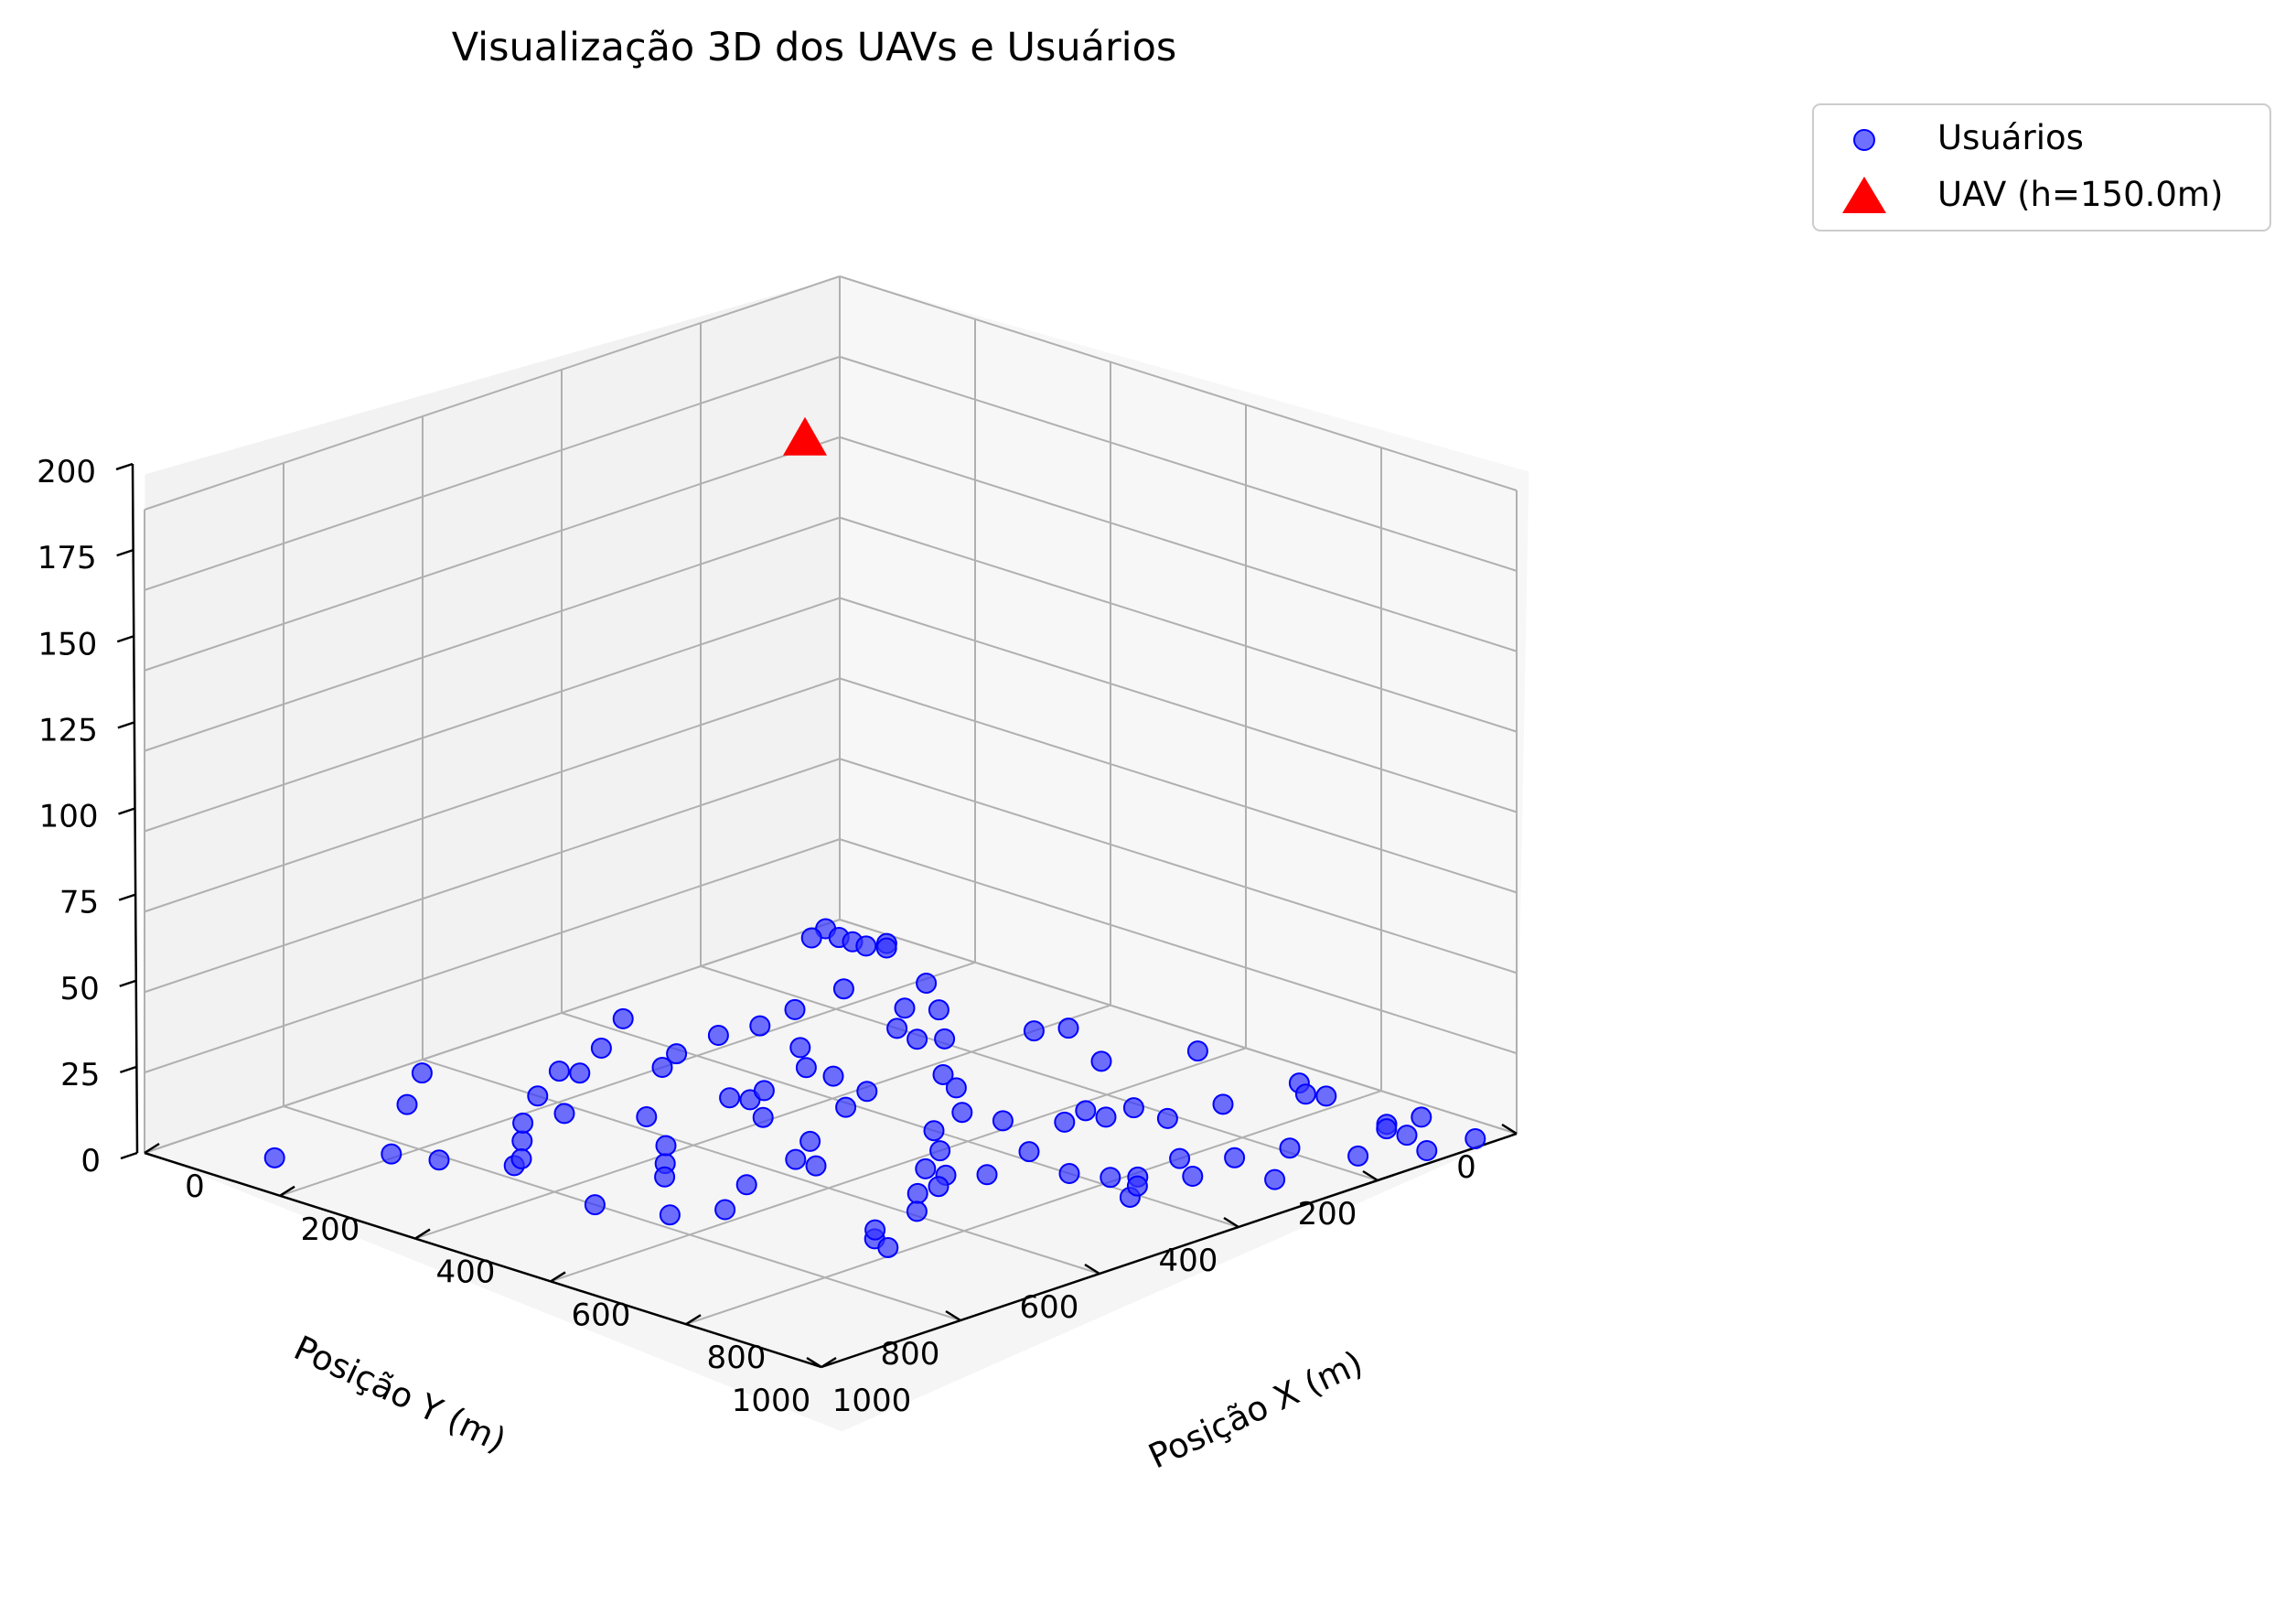  Describe the element at coordinates (1255, 1410) in the screenshot. I see `x-axis-label: Posição X (m)` at that location.